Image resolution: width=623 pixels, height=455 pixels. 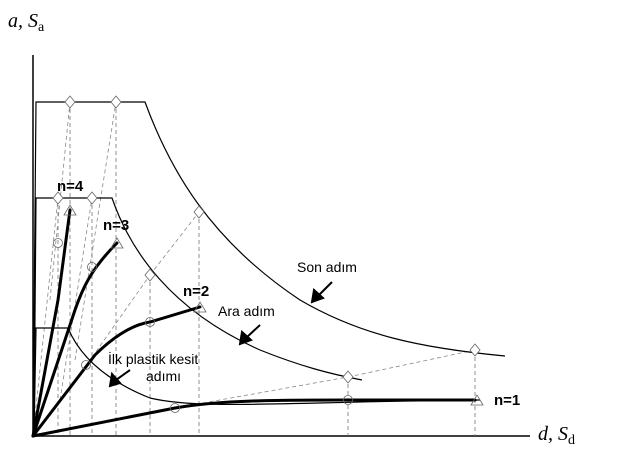 What do you see at coordinates (196, 291) in the screenshot?
I see `label-n2: n=2` at bounding box center [196, 291].